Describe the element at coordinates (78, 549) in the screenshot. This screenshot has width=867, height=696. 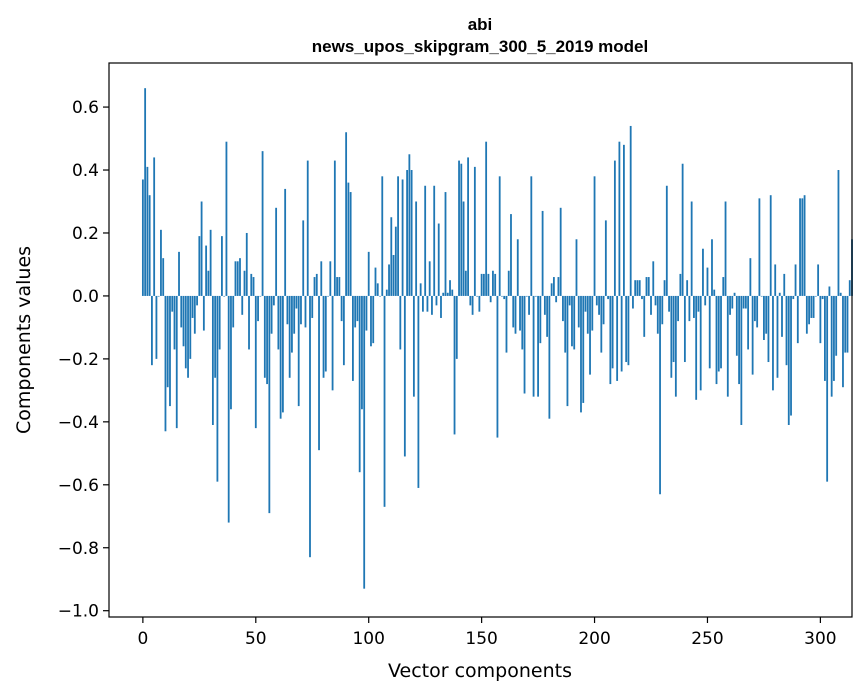
I see `y-tick-label: −0.8` at that location.